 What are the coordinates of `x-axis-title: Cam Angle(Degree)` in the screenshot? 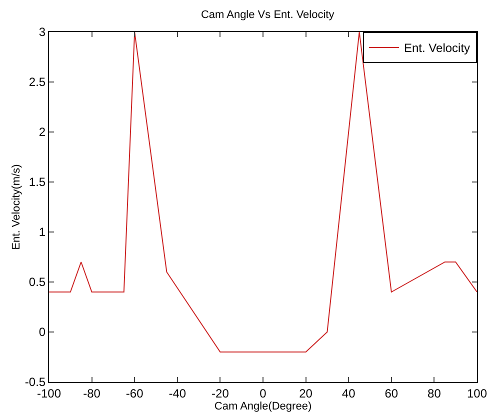 It's located at (263, 406).